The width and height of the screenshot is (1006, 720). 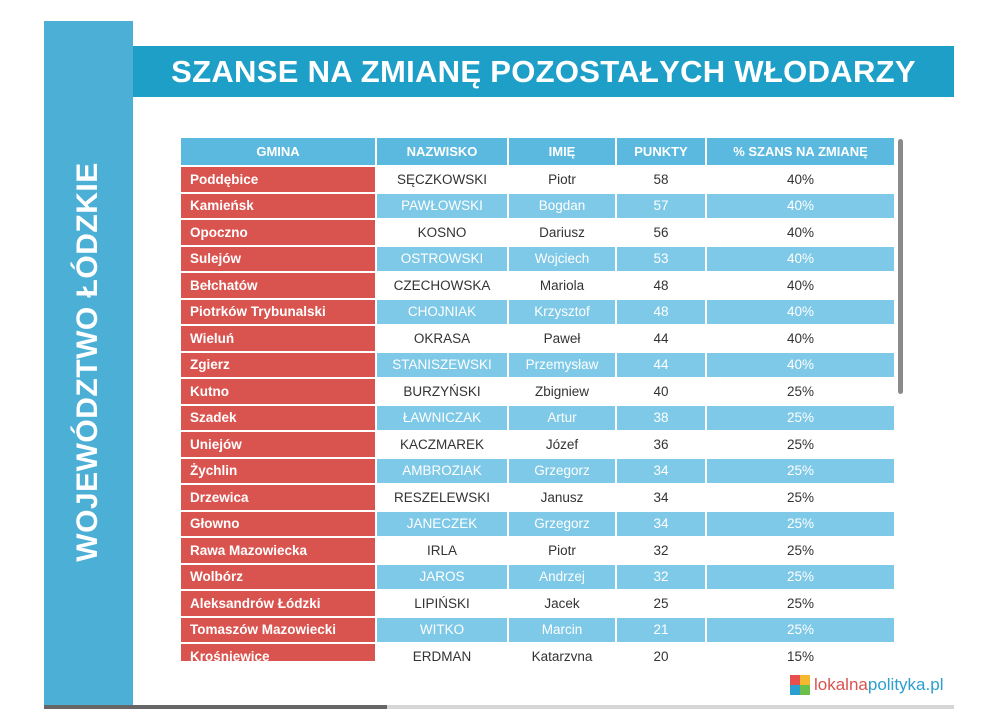 I want to click on table-row: Uniejów KACZMAREK Józef 36 25%, so click(x=538, y=444).